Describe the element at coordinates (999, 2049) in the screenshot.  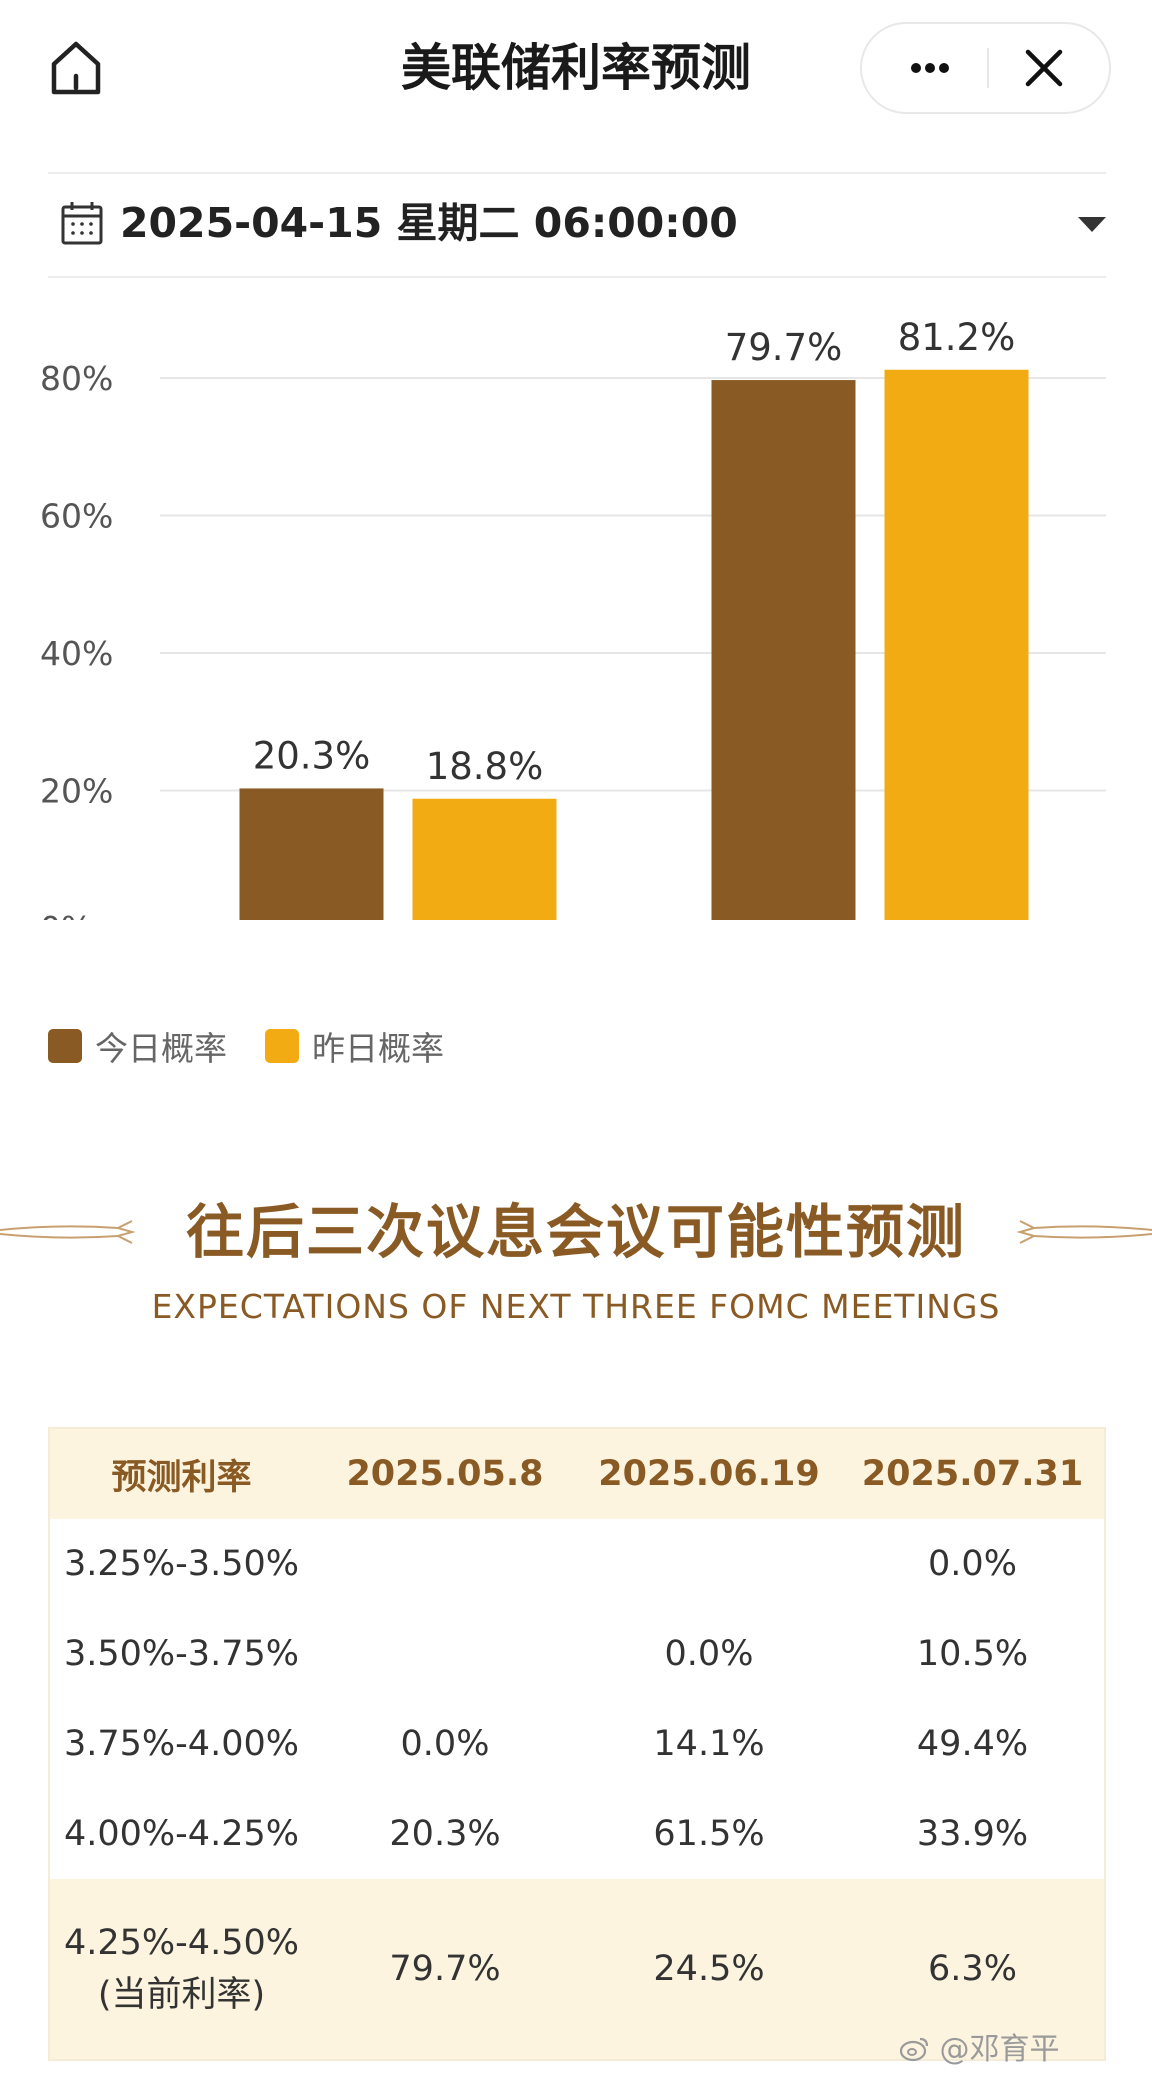
I see `watermark-text: @邓育平` at that location.